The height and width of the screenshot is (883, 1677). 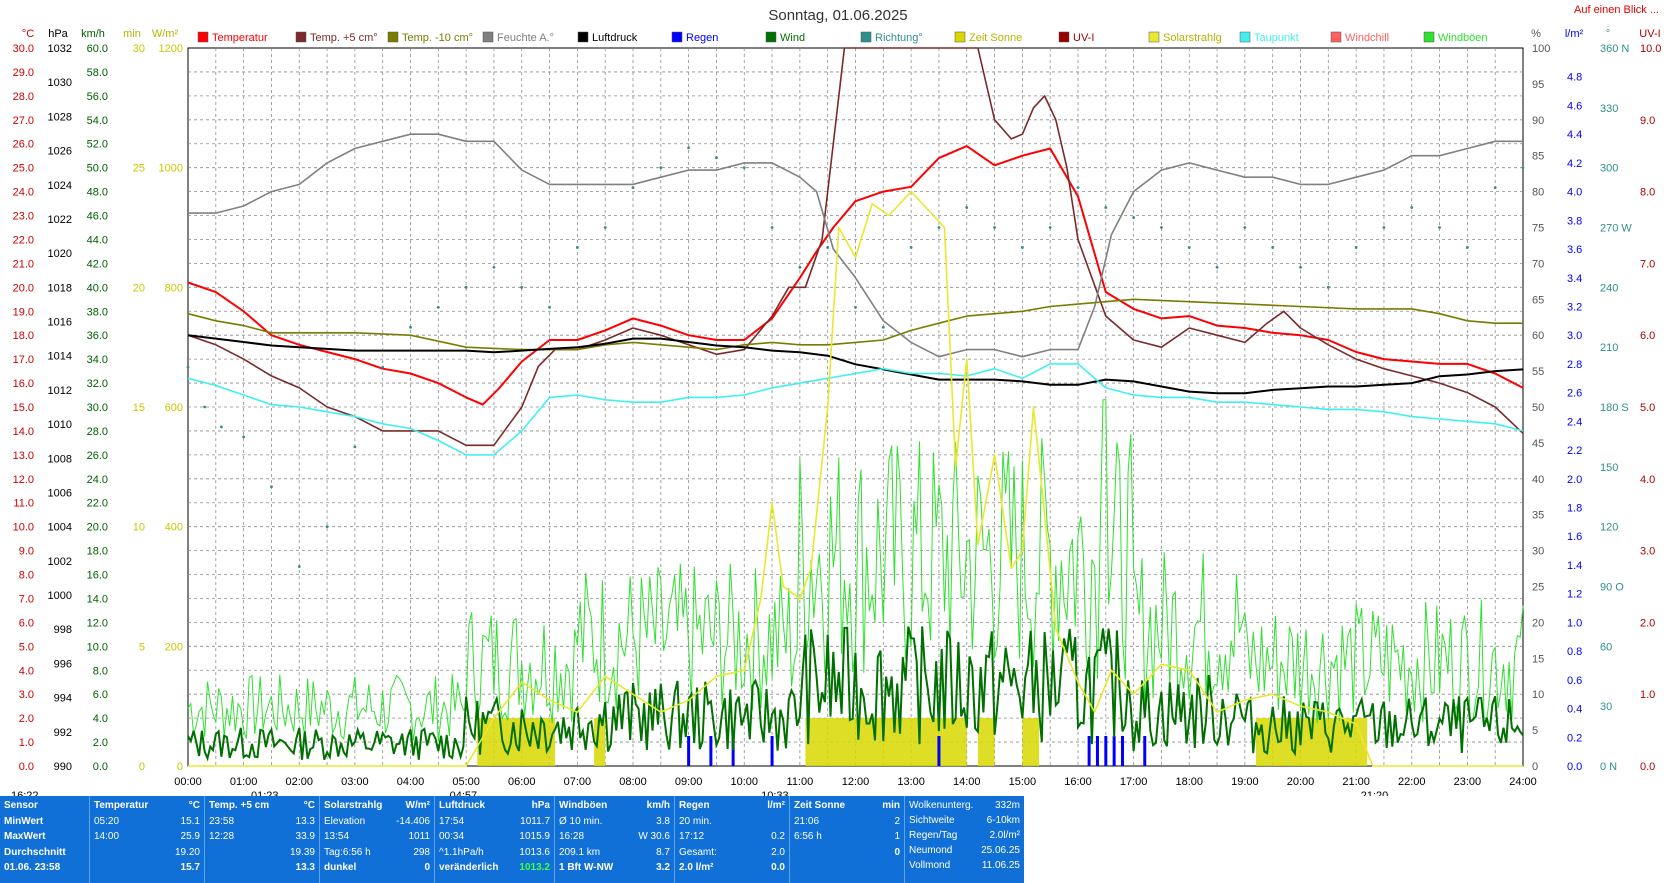 What do you see at coordinates (309, 805) in the screenshot?
I see `footer-temp5-unit: °C` at bounding box center [309, 805].